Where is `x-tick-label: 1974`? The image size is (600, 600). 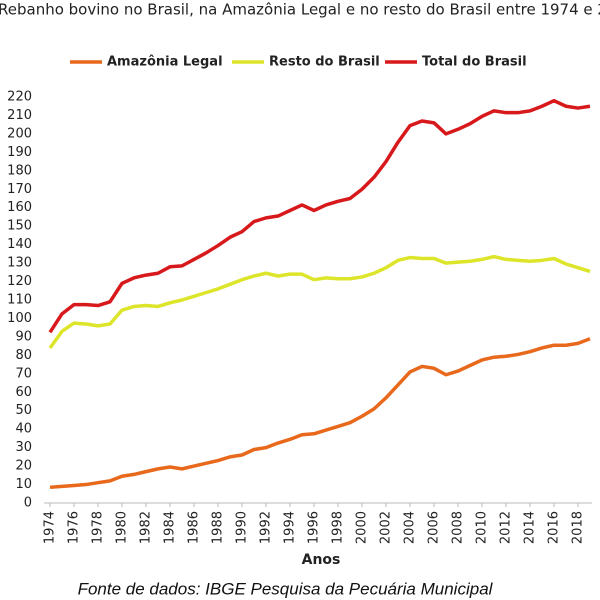 x-tick-label: 1974 is located at coordinates (50, 527).